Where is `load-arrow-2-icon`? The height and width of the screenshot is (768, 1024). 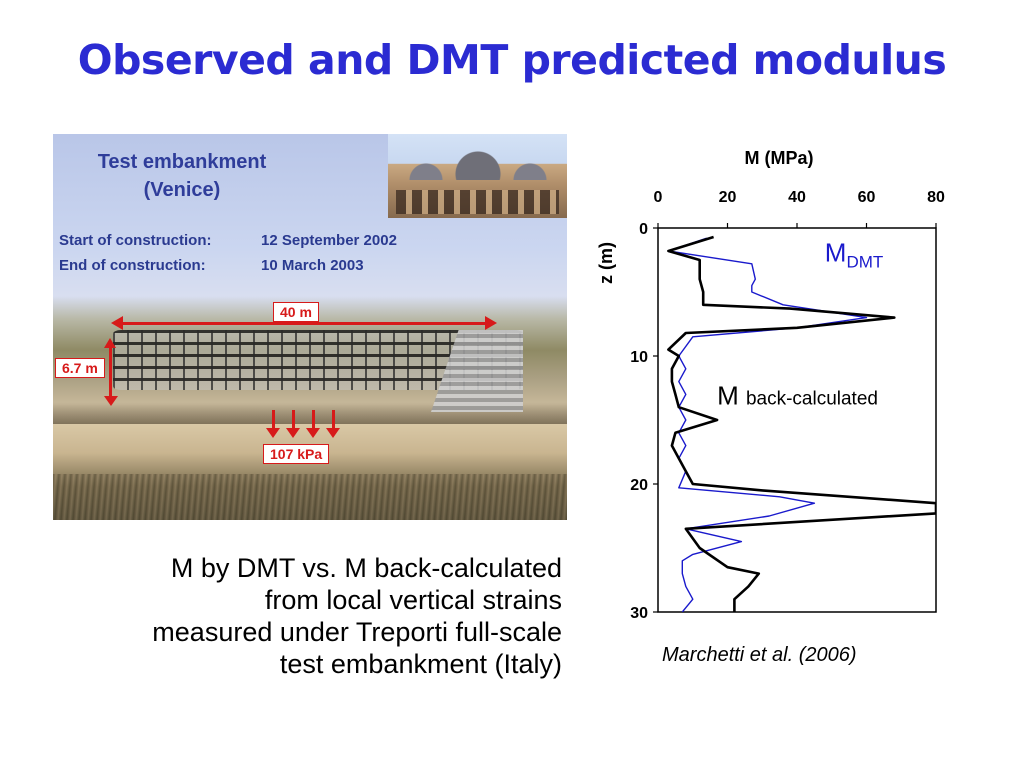 load-arrow-2-icon is located at coordinates (293, 433).